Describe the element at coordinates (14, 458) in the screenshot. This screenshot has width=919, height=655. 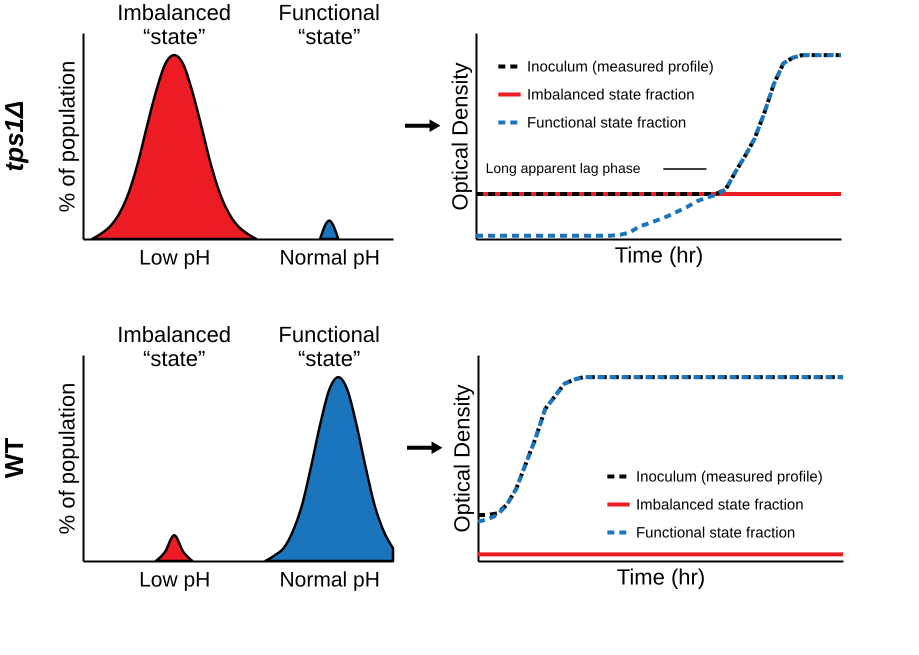
I see `text: WT` at that location.